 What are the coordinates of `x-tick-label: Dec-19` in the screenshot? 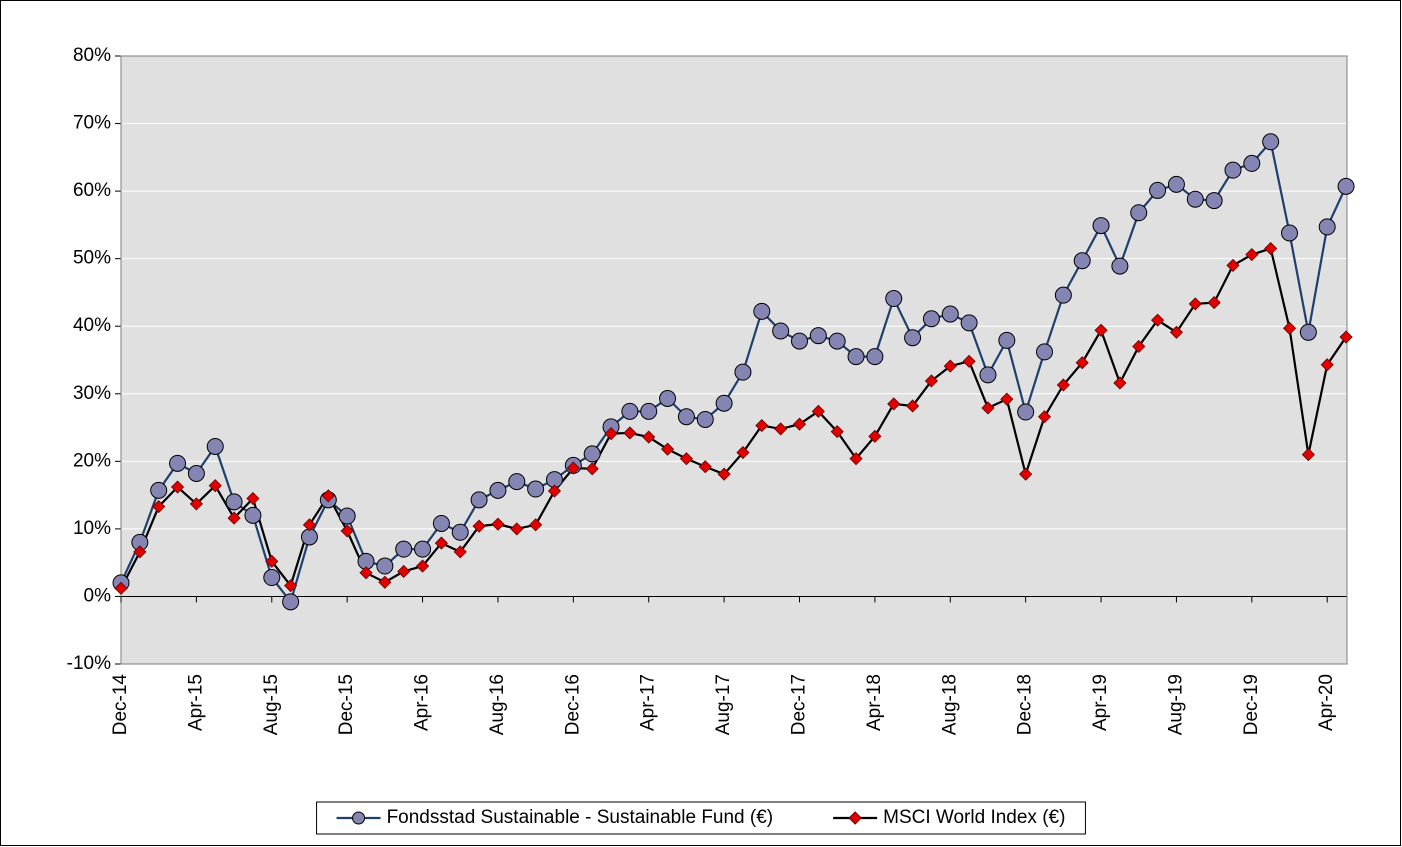 It's located at (1251, 704).